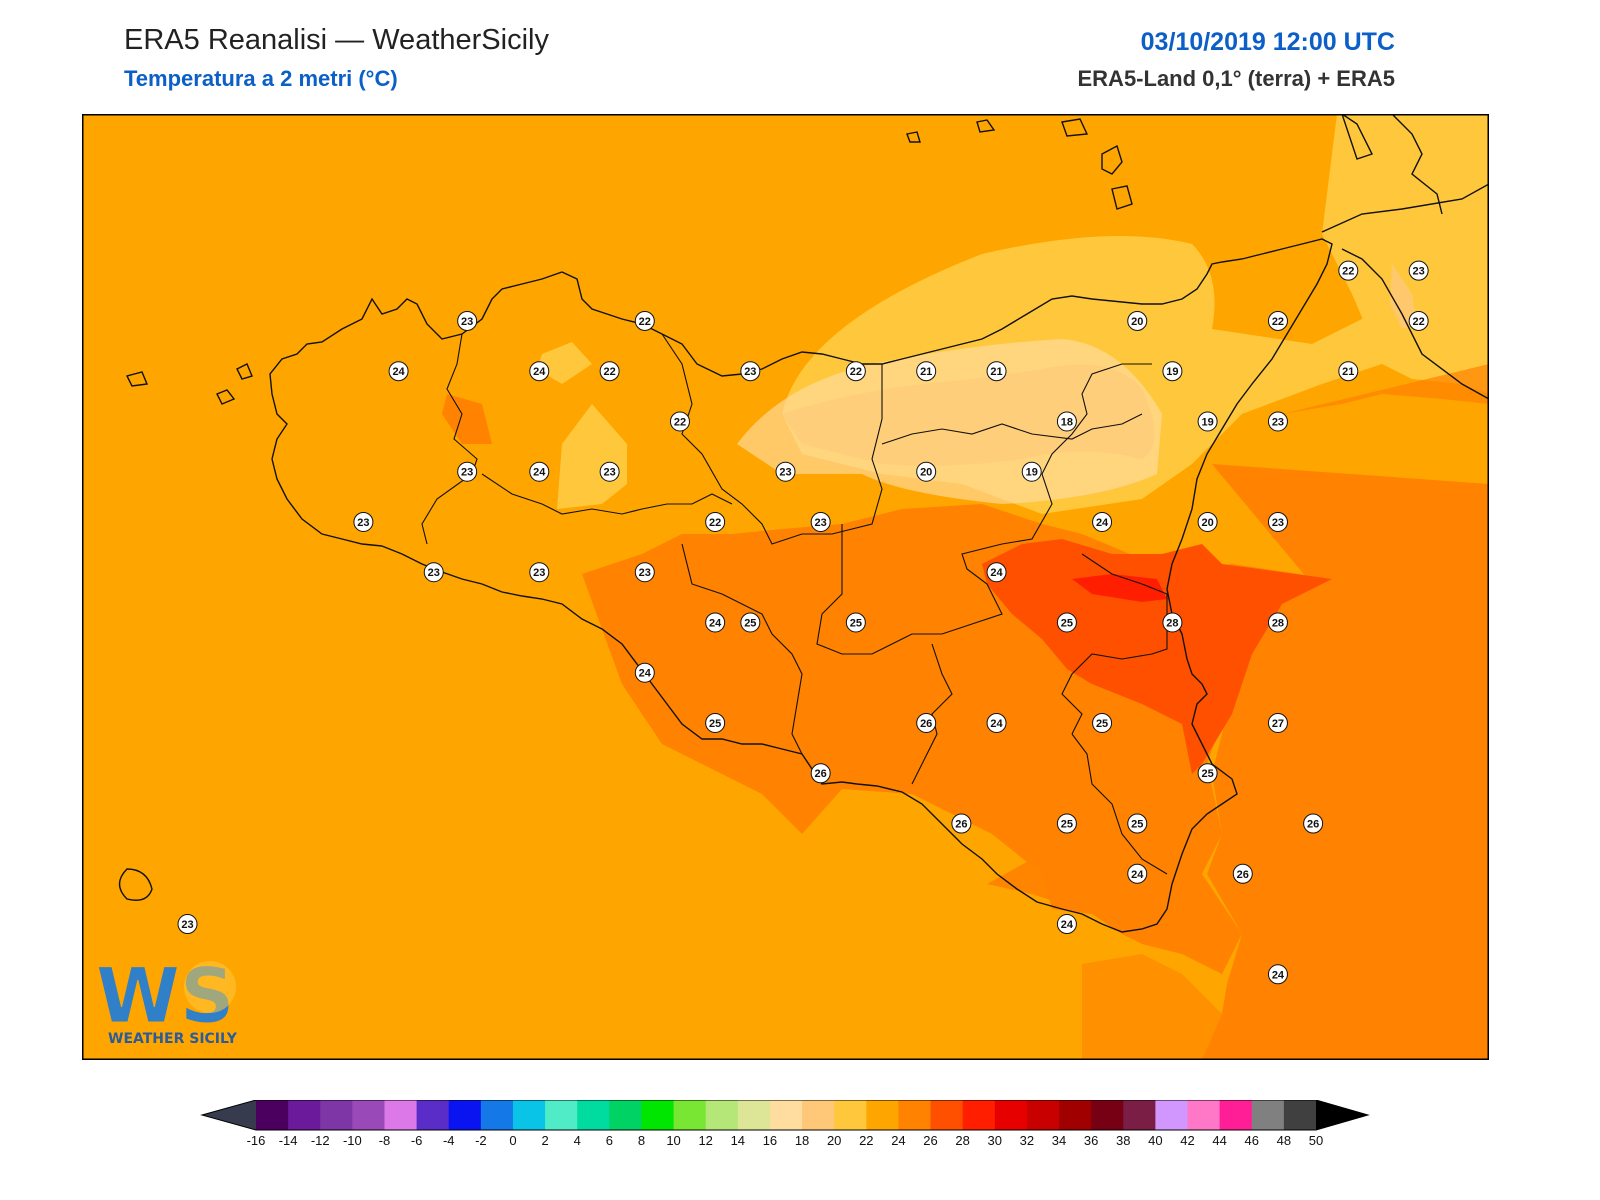 The height and width of the screenshot is (1200, 1600). I want to click on colorbar-tick-label: 8, so click(641, 1140).